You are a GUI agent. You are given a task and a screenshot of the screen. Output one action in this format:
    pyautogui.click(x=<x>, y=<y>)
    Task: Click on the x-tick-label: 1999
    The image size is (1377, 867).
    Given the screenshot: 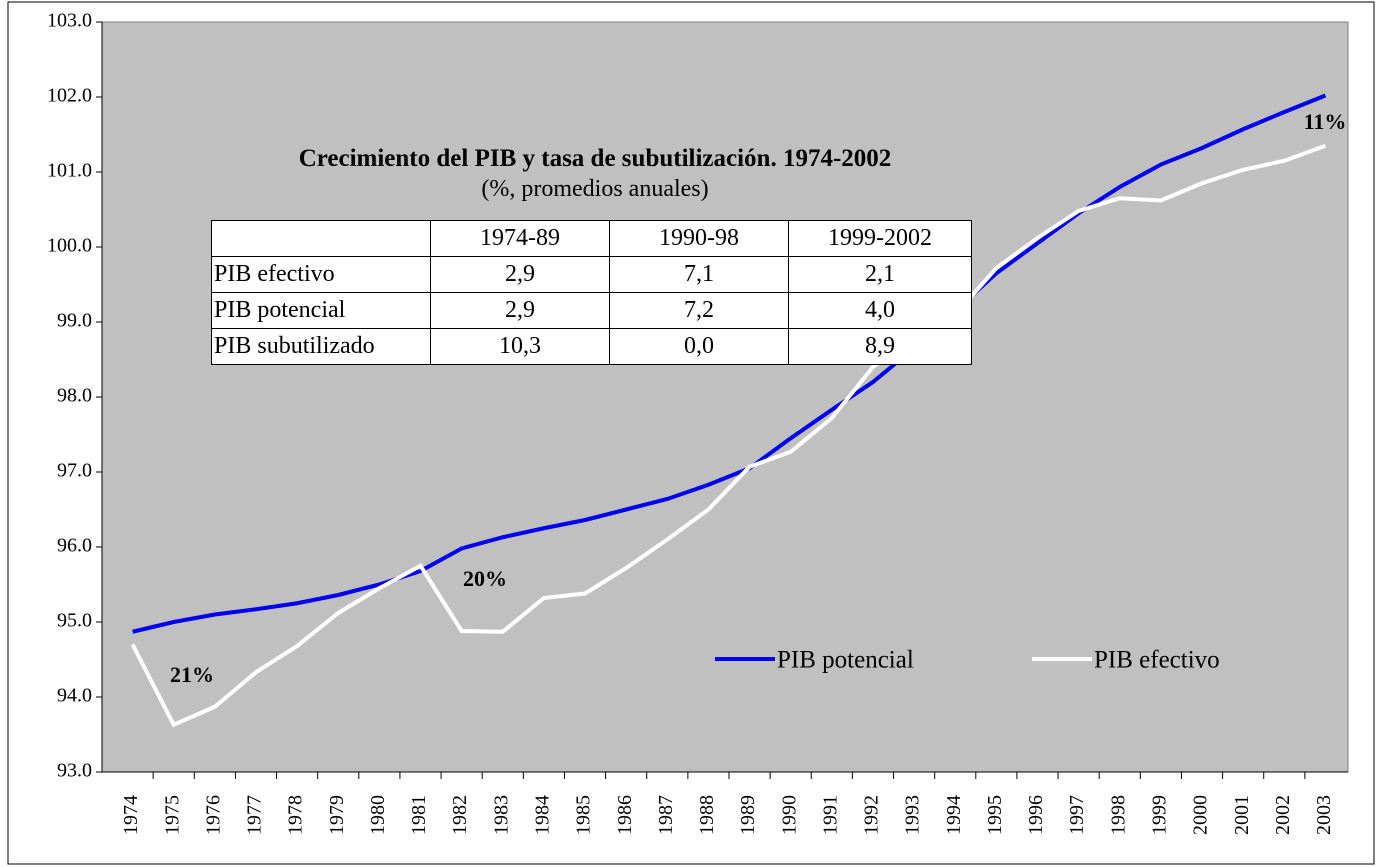 What is the action you would take?
    pyautogui.click(x=1159, y=815)
    